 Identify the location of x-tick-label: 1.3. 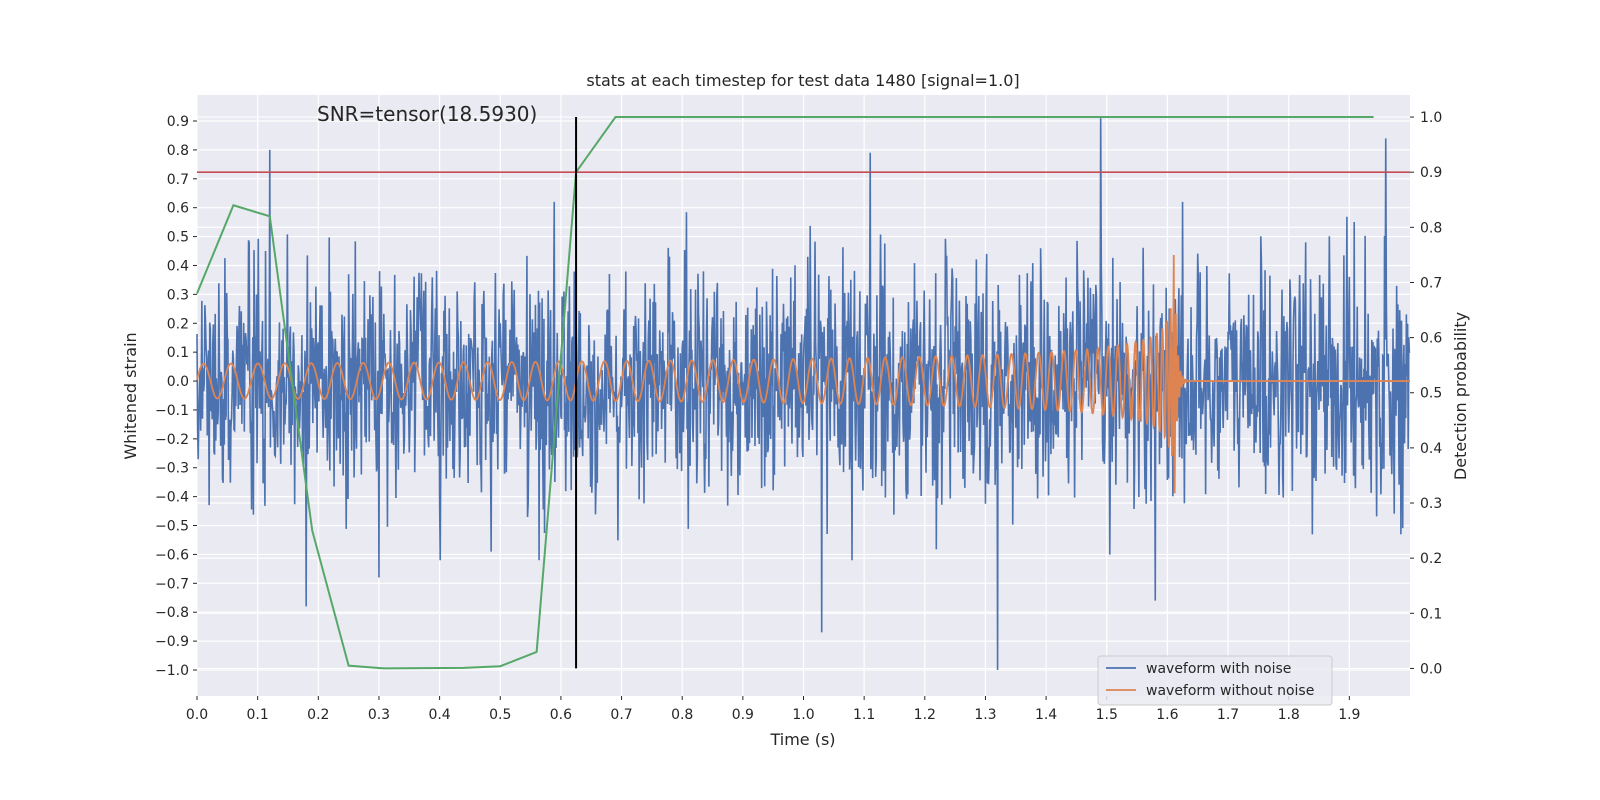
(985, 715).